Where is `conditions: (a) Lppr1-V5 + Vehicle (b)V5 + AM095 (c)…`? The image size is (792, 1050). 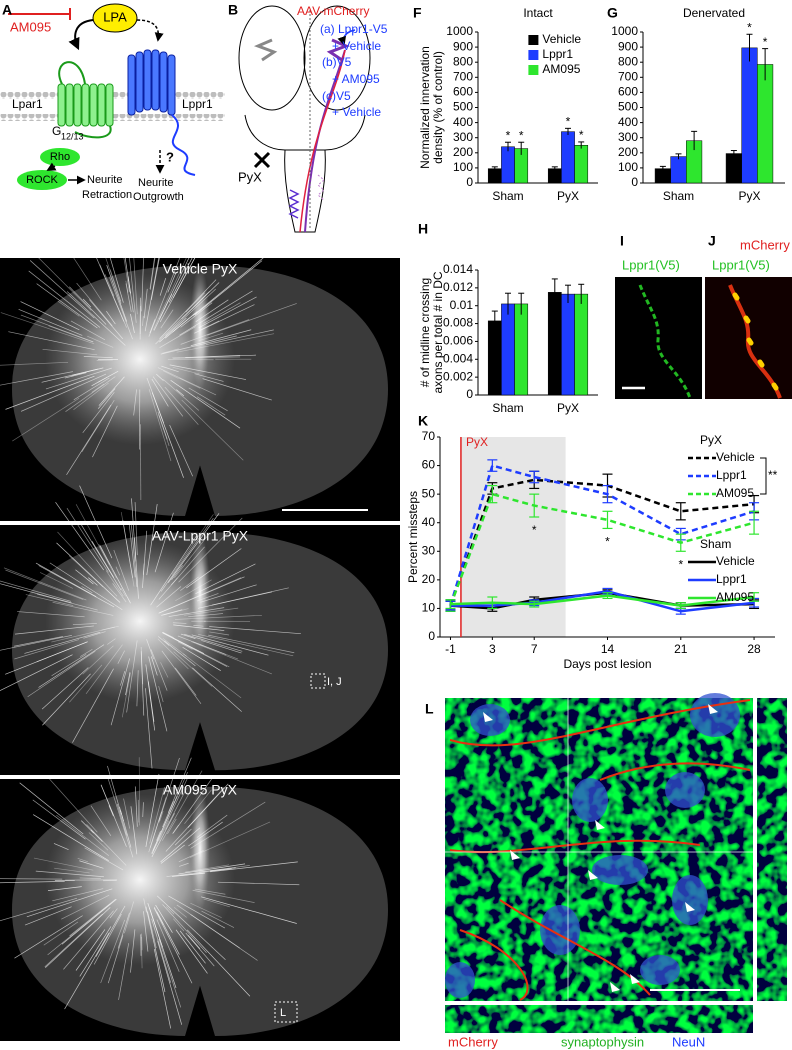 conditions: (a) Lppr1-V5 + Vehicle (b)V5 + AM095 (c)… is located at coordinates (354, 70).